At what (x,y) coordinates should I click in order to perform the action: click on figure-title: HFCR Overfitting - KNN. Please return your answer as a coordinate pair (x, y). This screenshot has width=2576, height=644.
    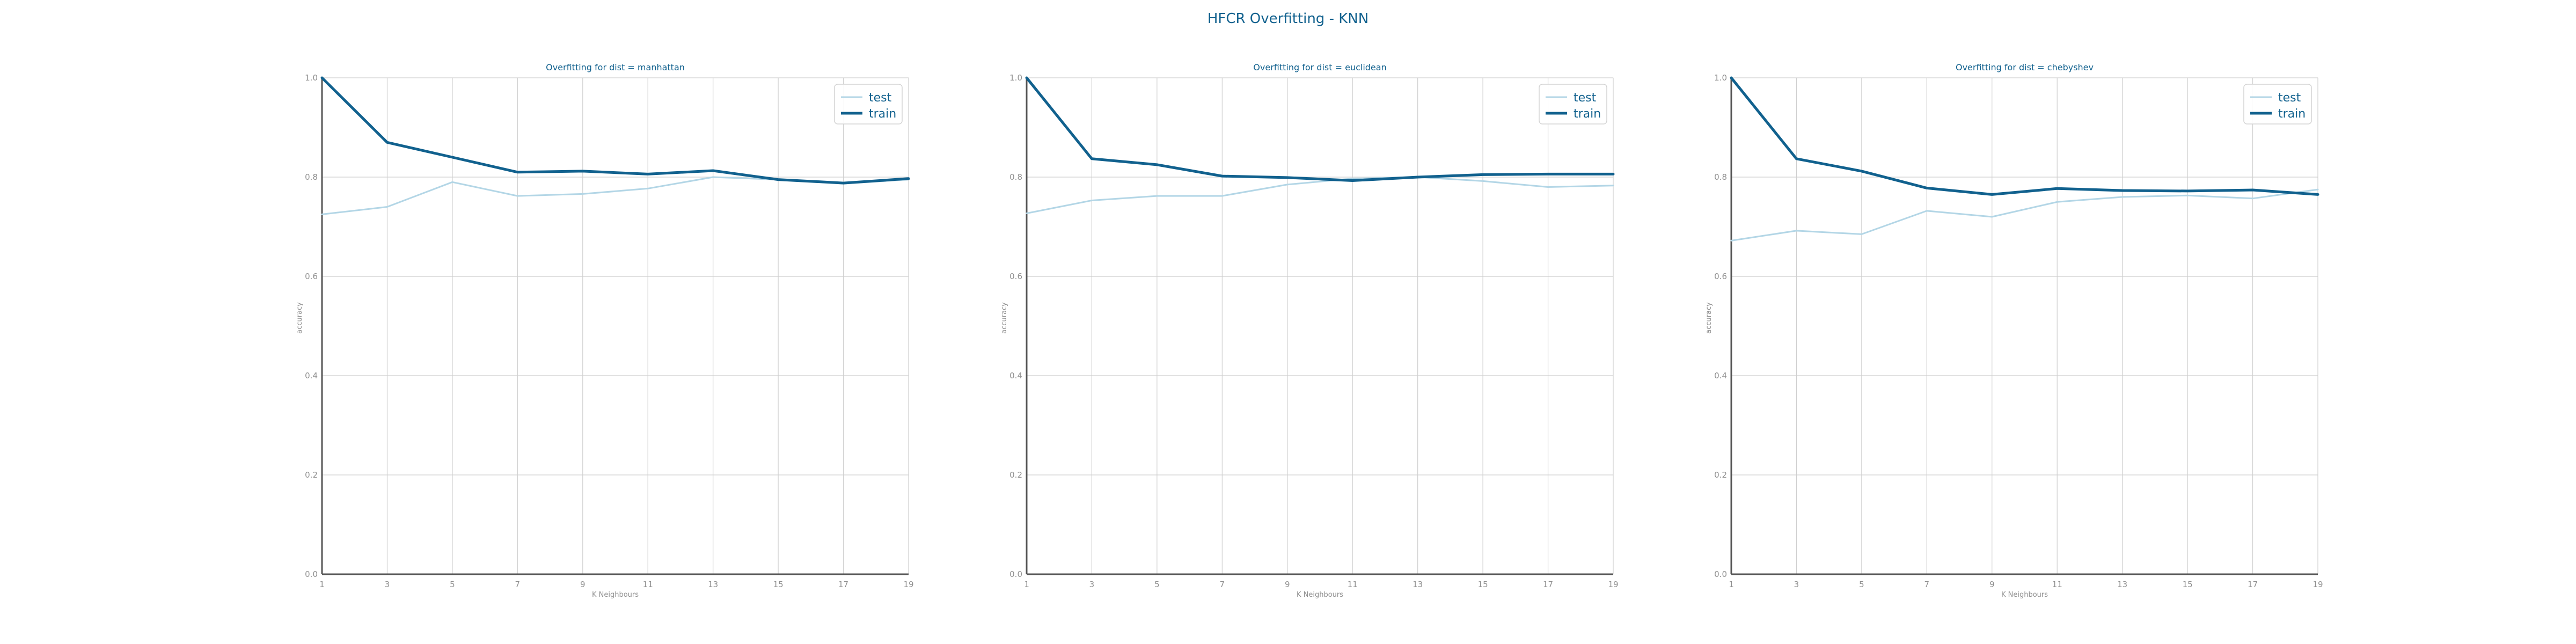
    Looking at the image, I should click on (1288, 19).